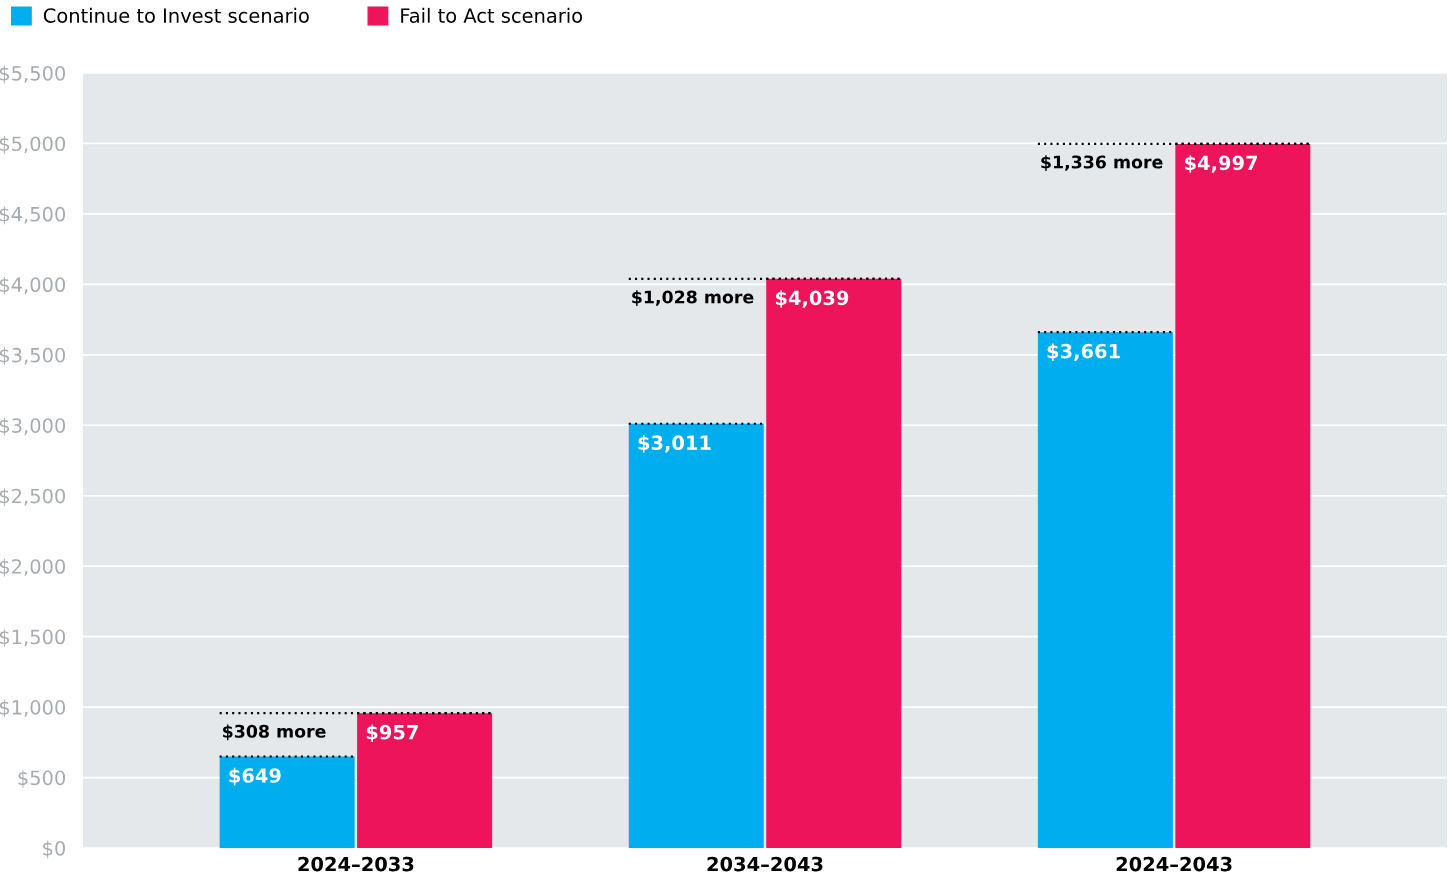 The width and height of the screenshot is (1450, 877). Describe the element at coordinates (812, 299) in the screenshot. I see `data-label: $4,039` at that location.